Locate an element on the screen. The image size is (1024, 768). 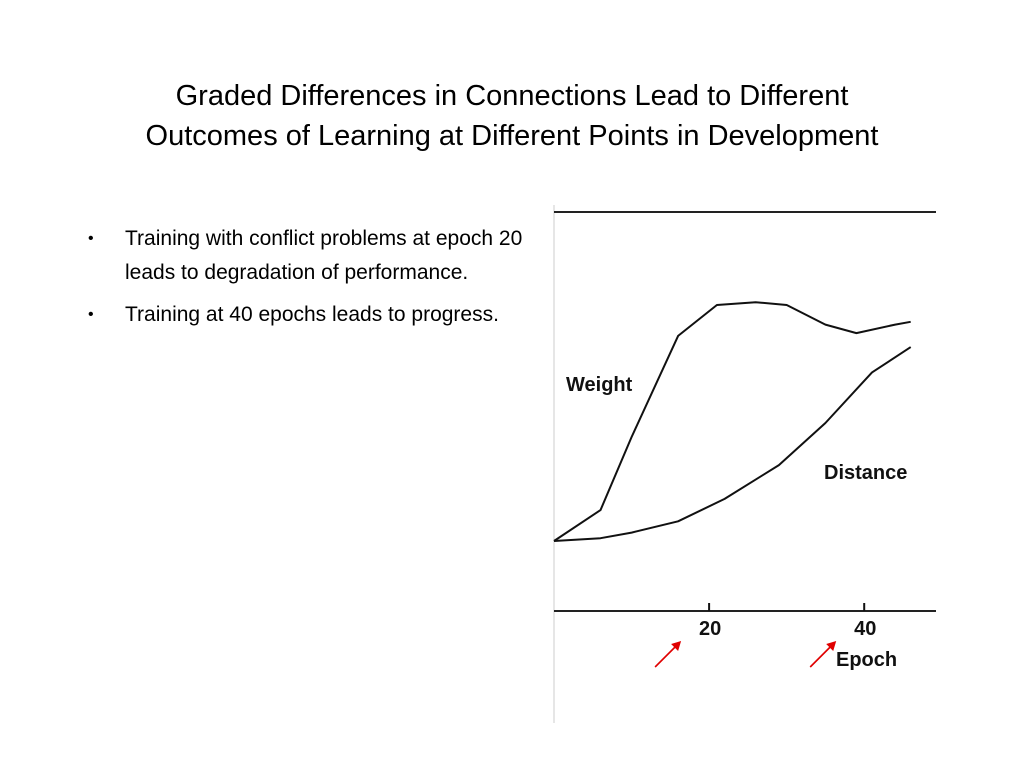
tick-layer: 20 40 is located at coordinates (787, 621).